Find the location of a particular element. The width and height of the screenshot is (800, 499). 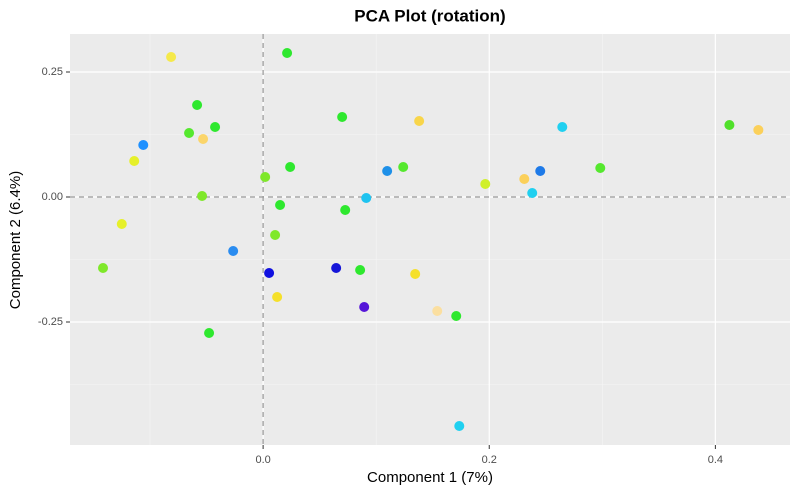

y-tick-label: 0.25 is located at coordinates (52, 72).